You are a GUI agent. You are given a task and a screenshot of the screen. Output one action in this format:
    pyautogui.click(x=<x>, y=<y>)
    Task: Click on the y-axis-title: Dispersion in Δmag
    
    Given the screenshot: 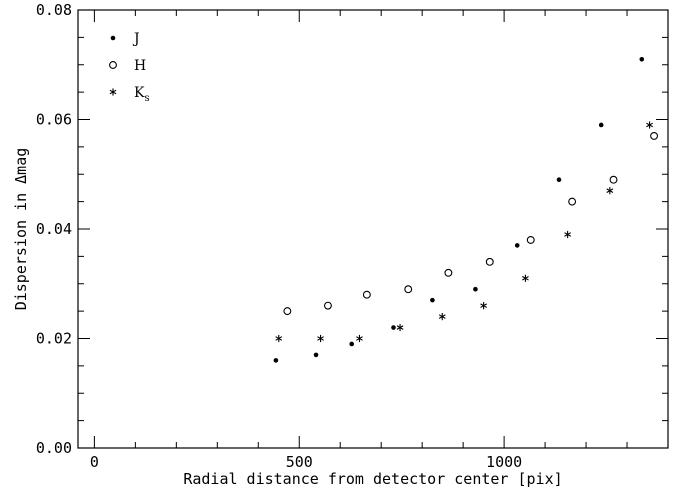 What is the action you would take?
    pyautogui.click(x=21, y=229)
    